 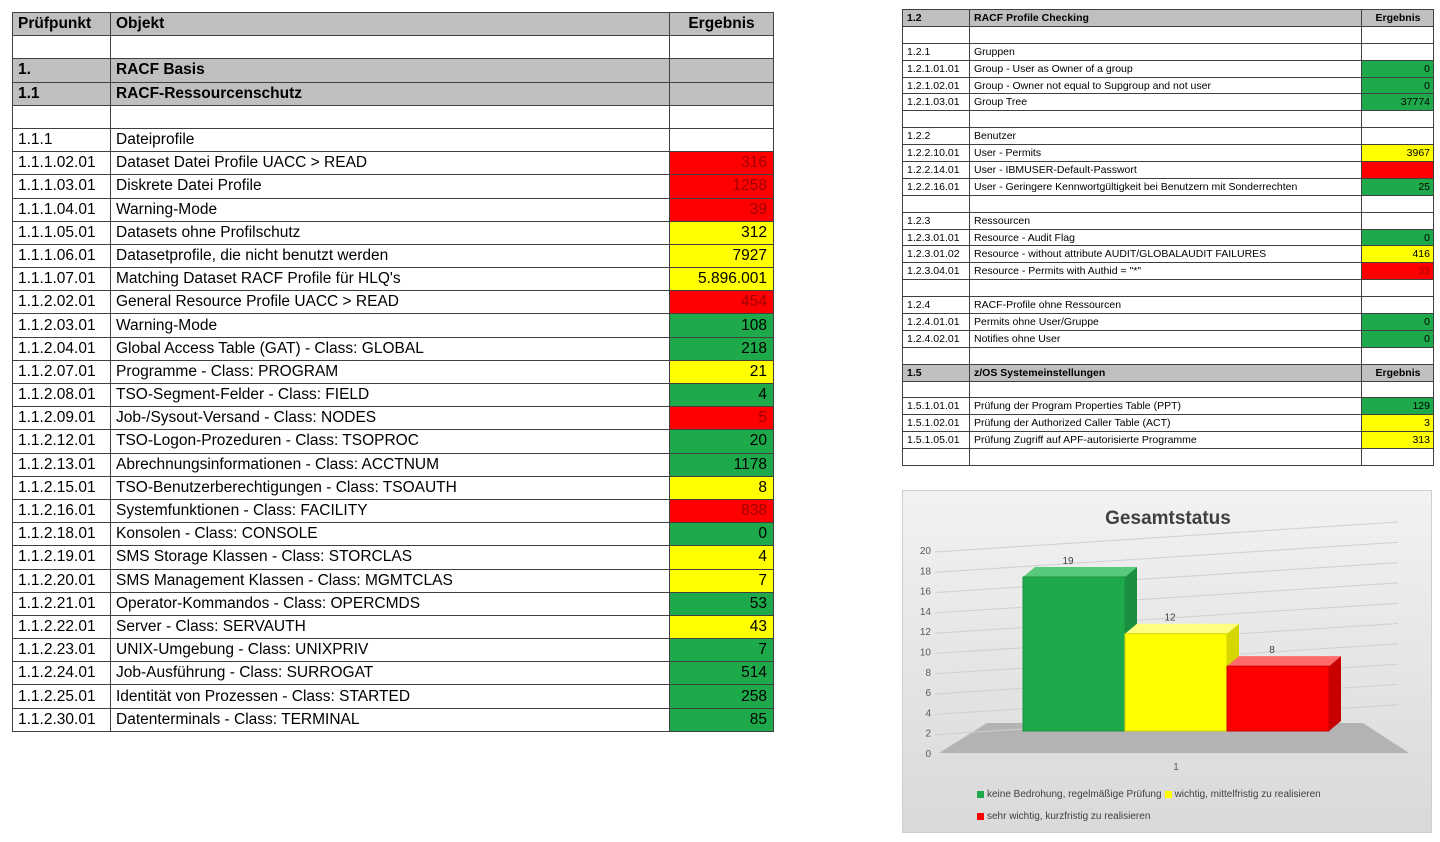 What do you see at coordinates (61, 603) in the screenshot?
I see `pruefpunkt-cell: 1.1.2.21.01` at bounding box center [61, 603].